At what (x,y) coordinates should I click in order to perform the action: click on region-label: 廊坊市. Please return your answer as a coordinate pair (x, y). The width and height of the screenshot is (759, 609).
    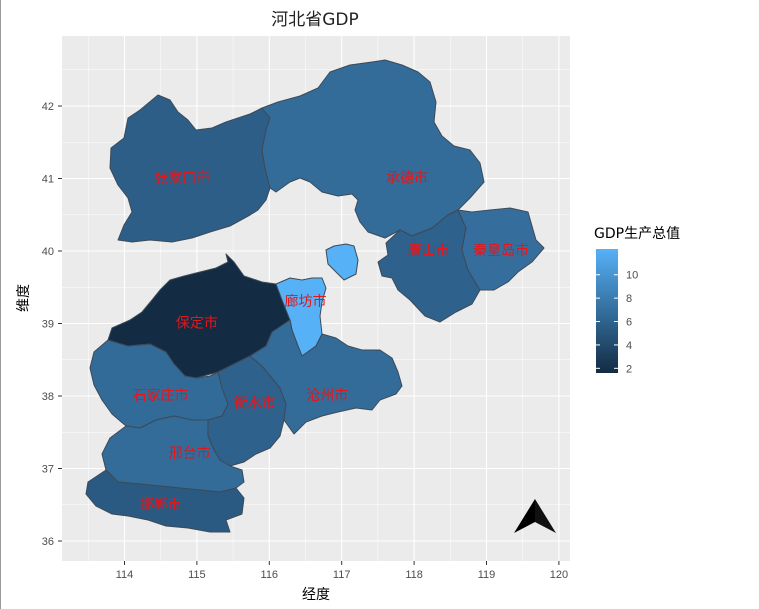
    Looking at the image, I should click on (306, 301).